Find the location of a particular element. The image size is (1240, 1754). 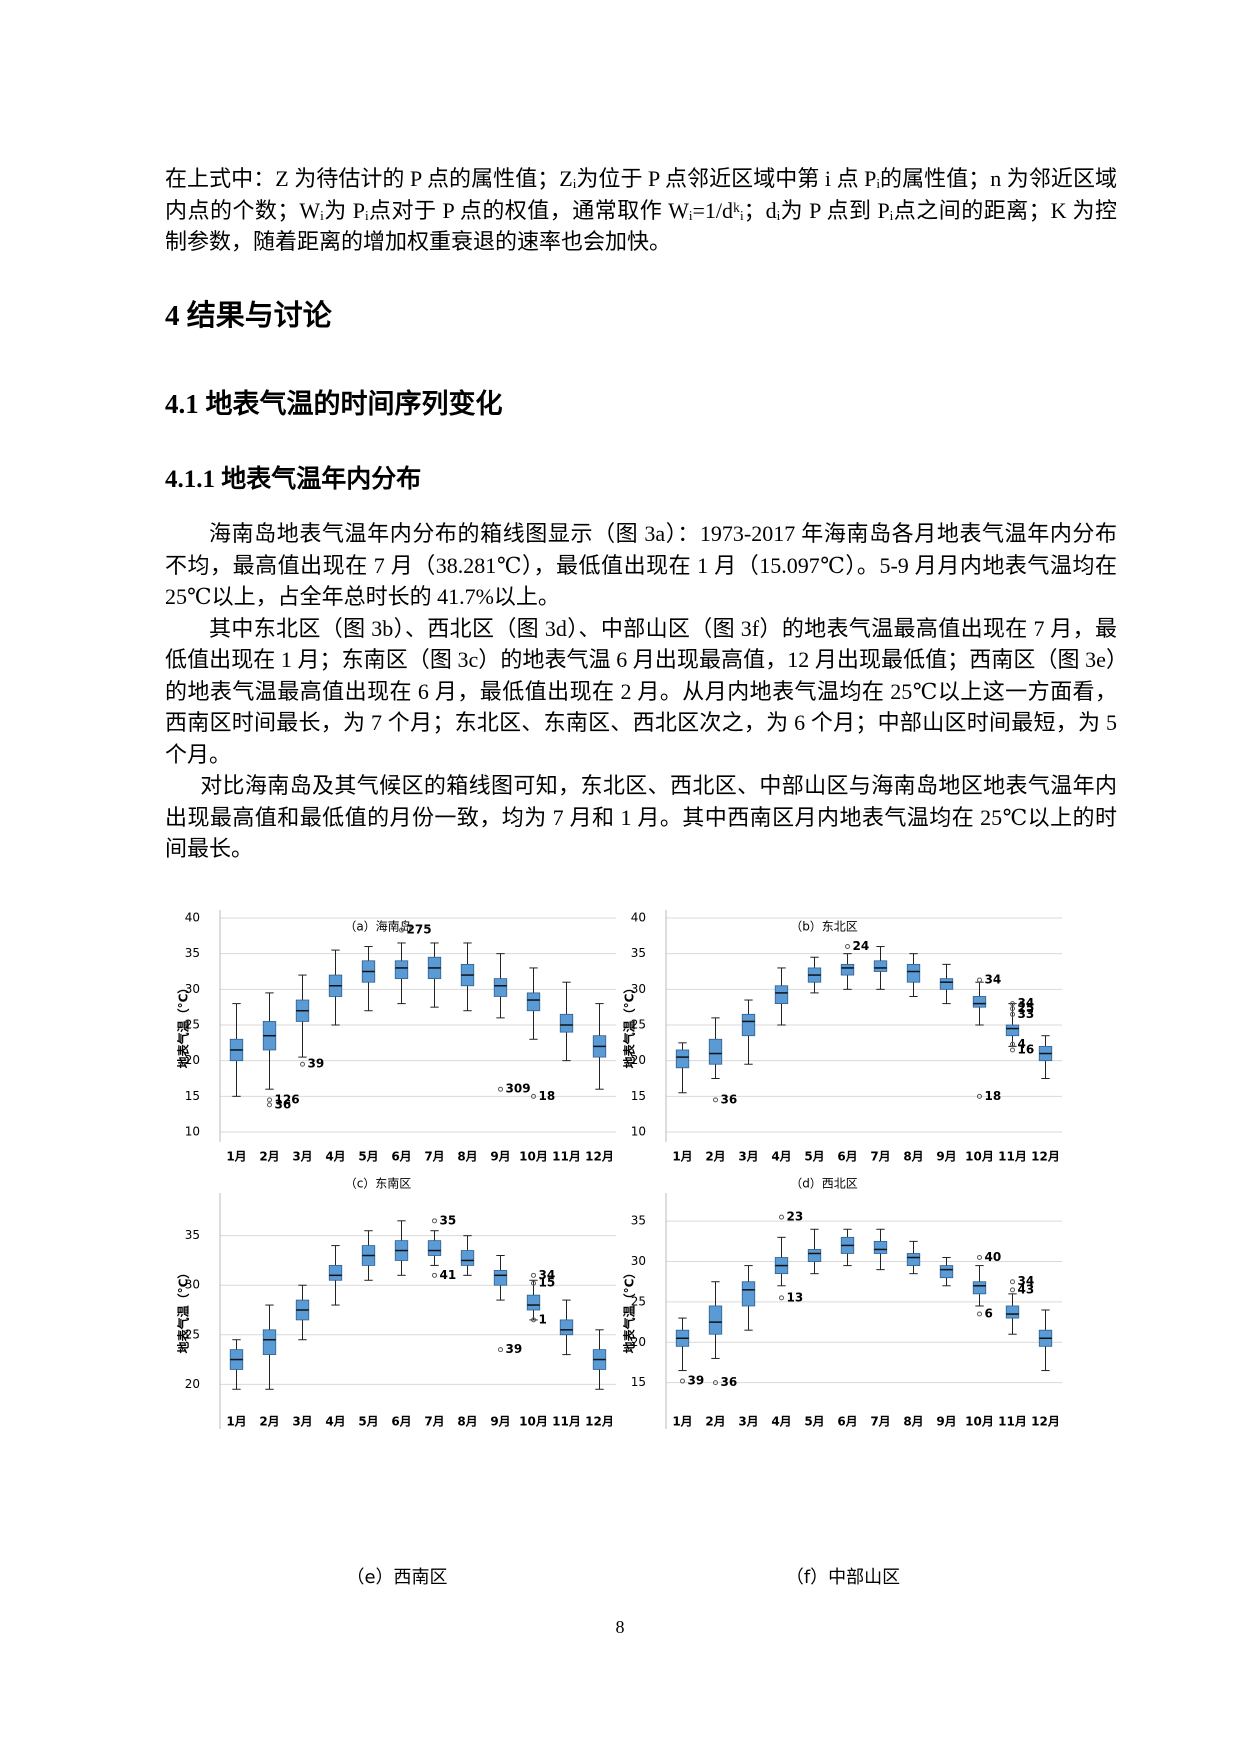

y-tick-label: 30 is located at coordinates (638, 1261).